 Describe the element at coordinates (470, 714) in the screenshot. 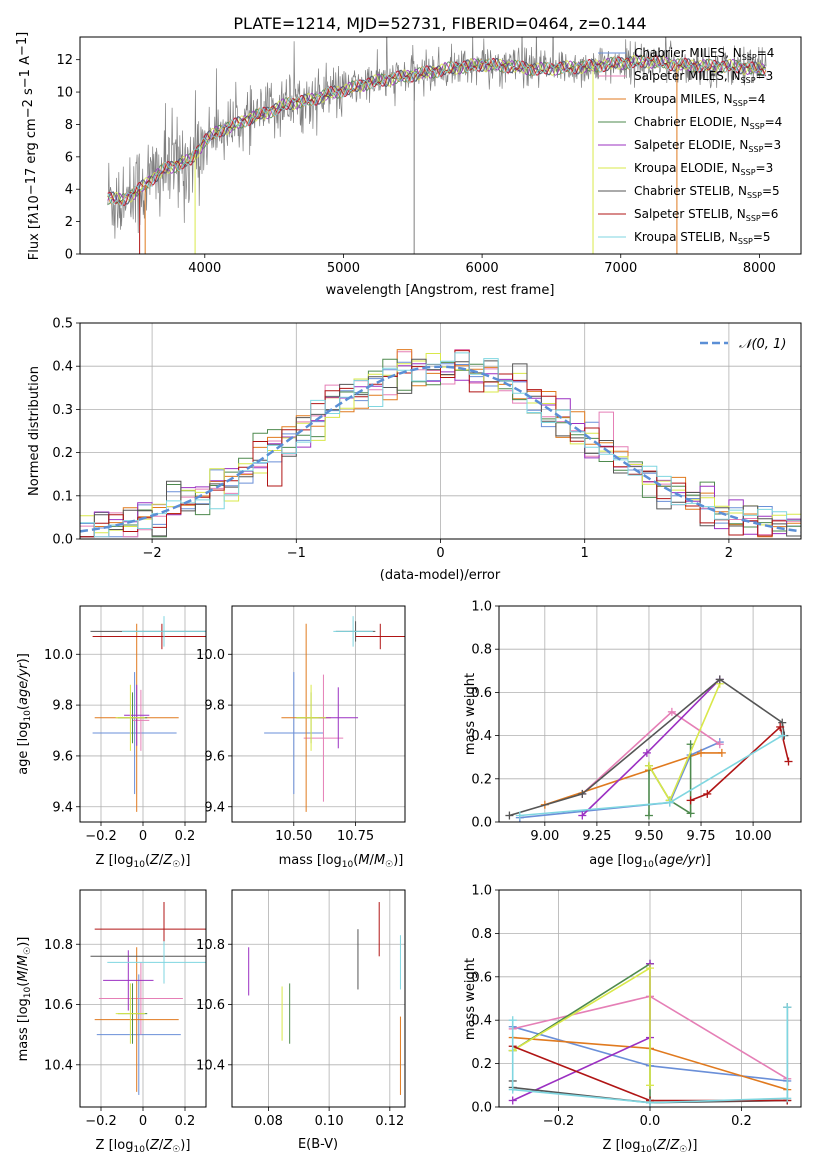

I see `weight-vs-age-ylabel: mass weight` at that location.